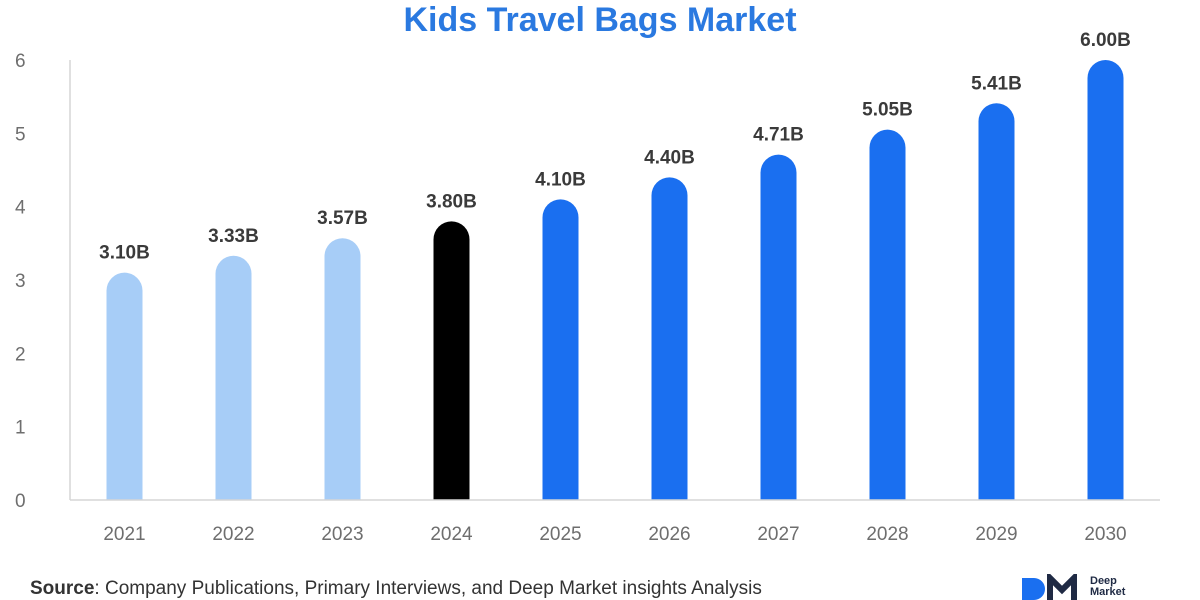  Describe the element at coordinates (43, 281) in the screenshot. I see `y-axis: 0 1 2 3 4 5 6` at that location.